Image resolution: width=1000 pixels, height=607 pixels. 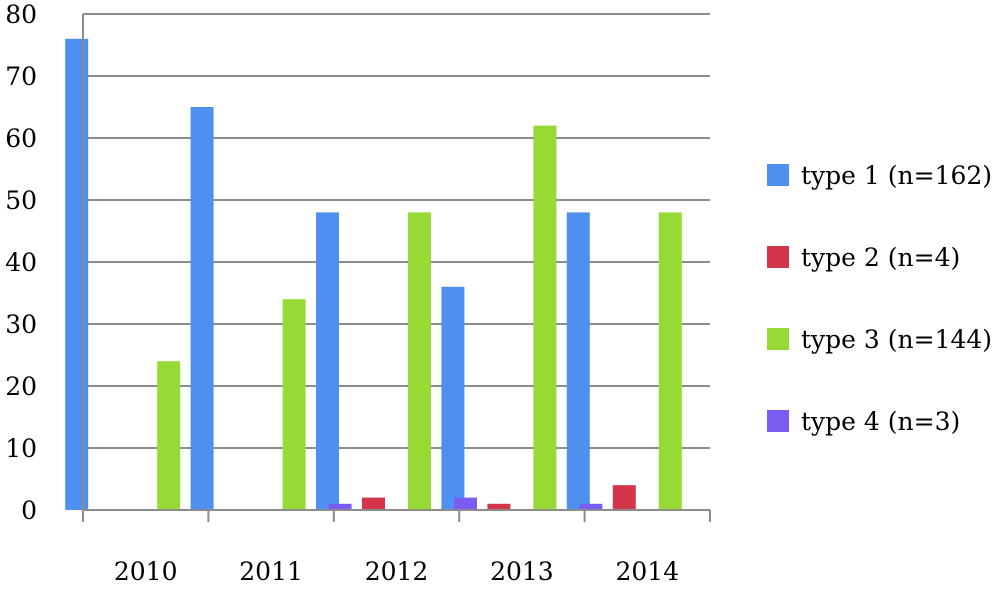 I want to click on y-tick-label: 40, so click(x=21, y=262).